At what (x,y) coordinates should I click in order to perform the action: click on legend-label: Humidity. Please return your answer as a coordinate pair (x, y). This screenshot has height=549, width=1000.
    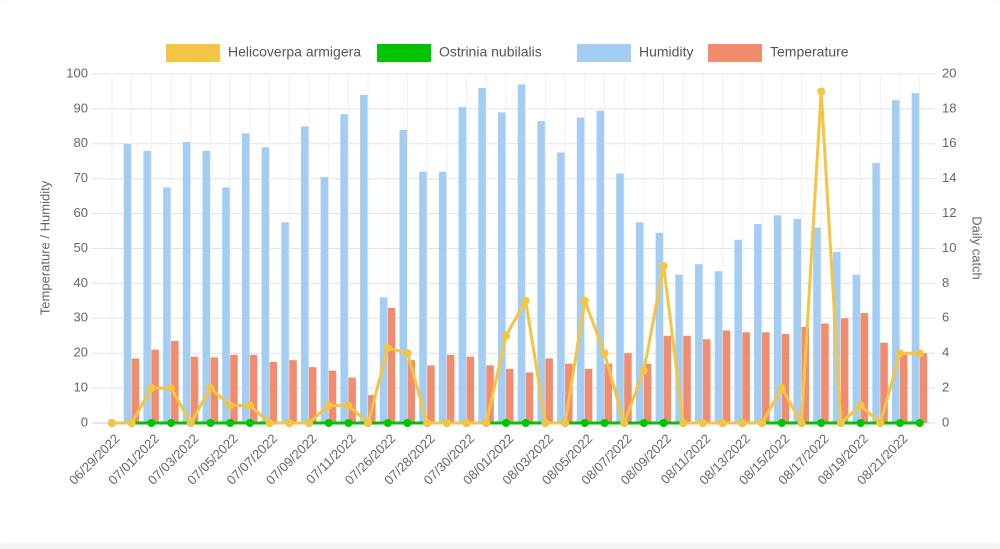
    Looking at the image, I should click on (666, 52).